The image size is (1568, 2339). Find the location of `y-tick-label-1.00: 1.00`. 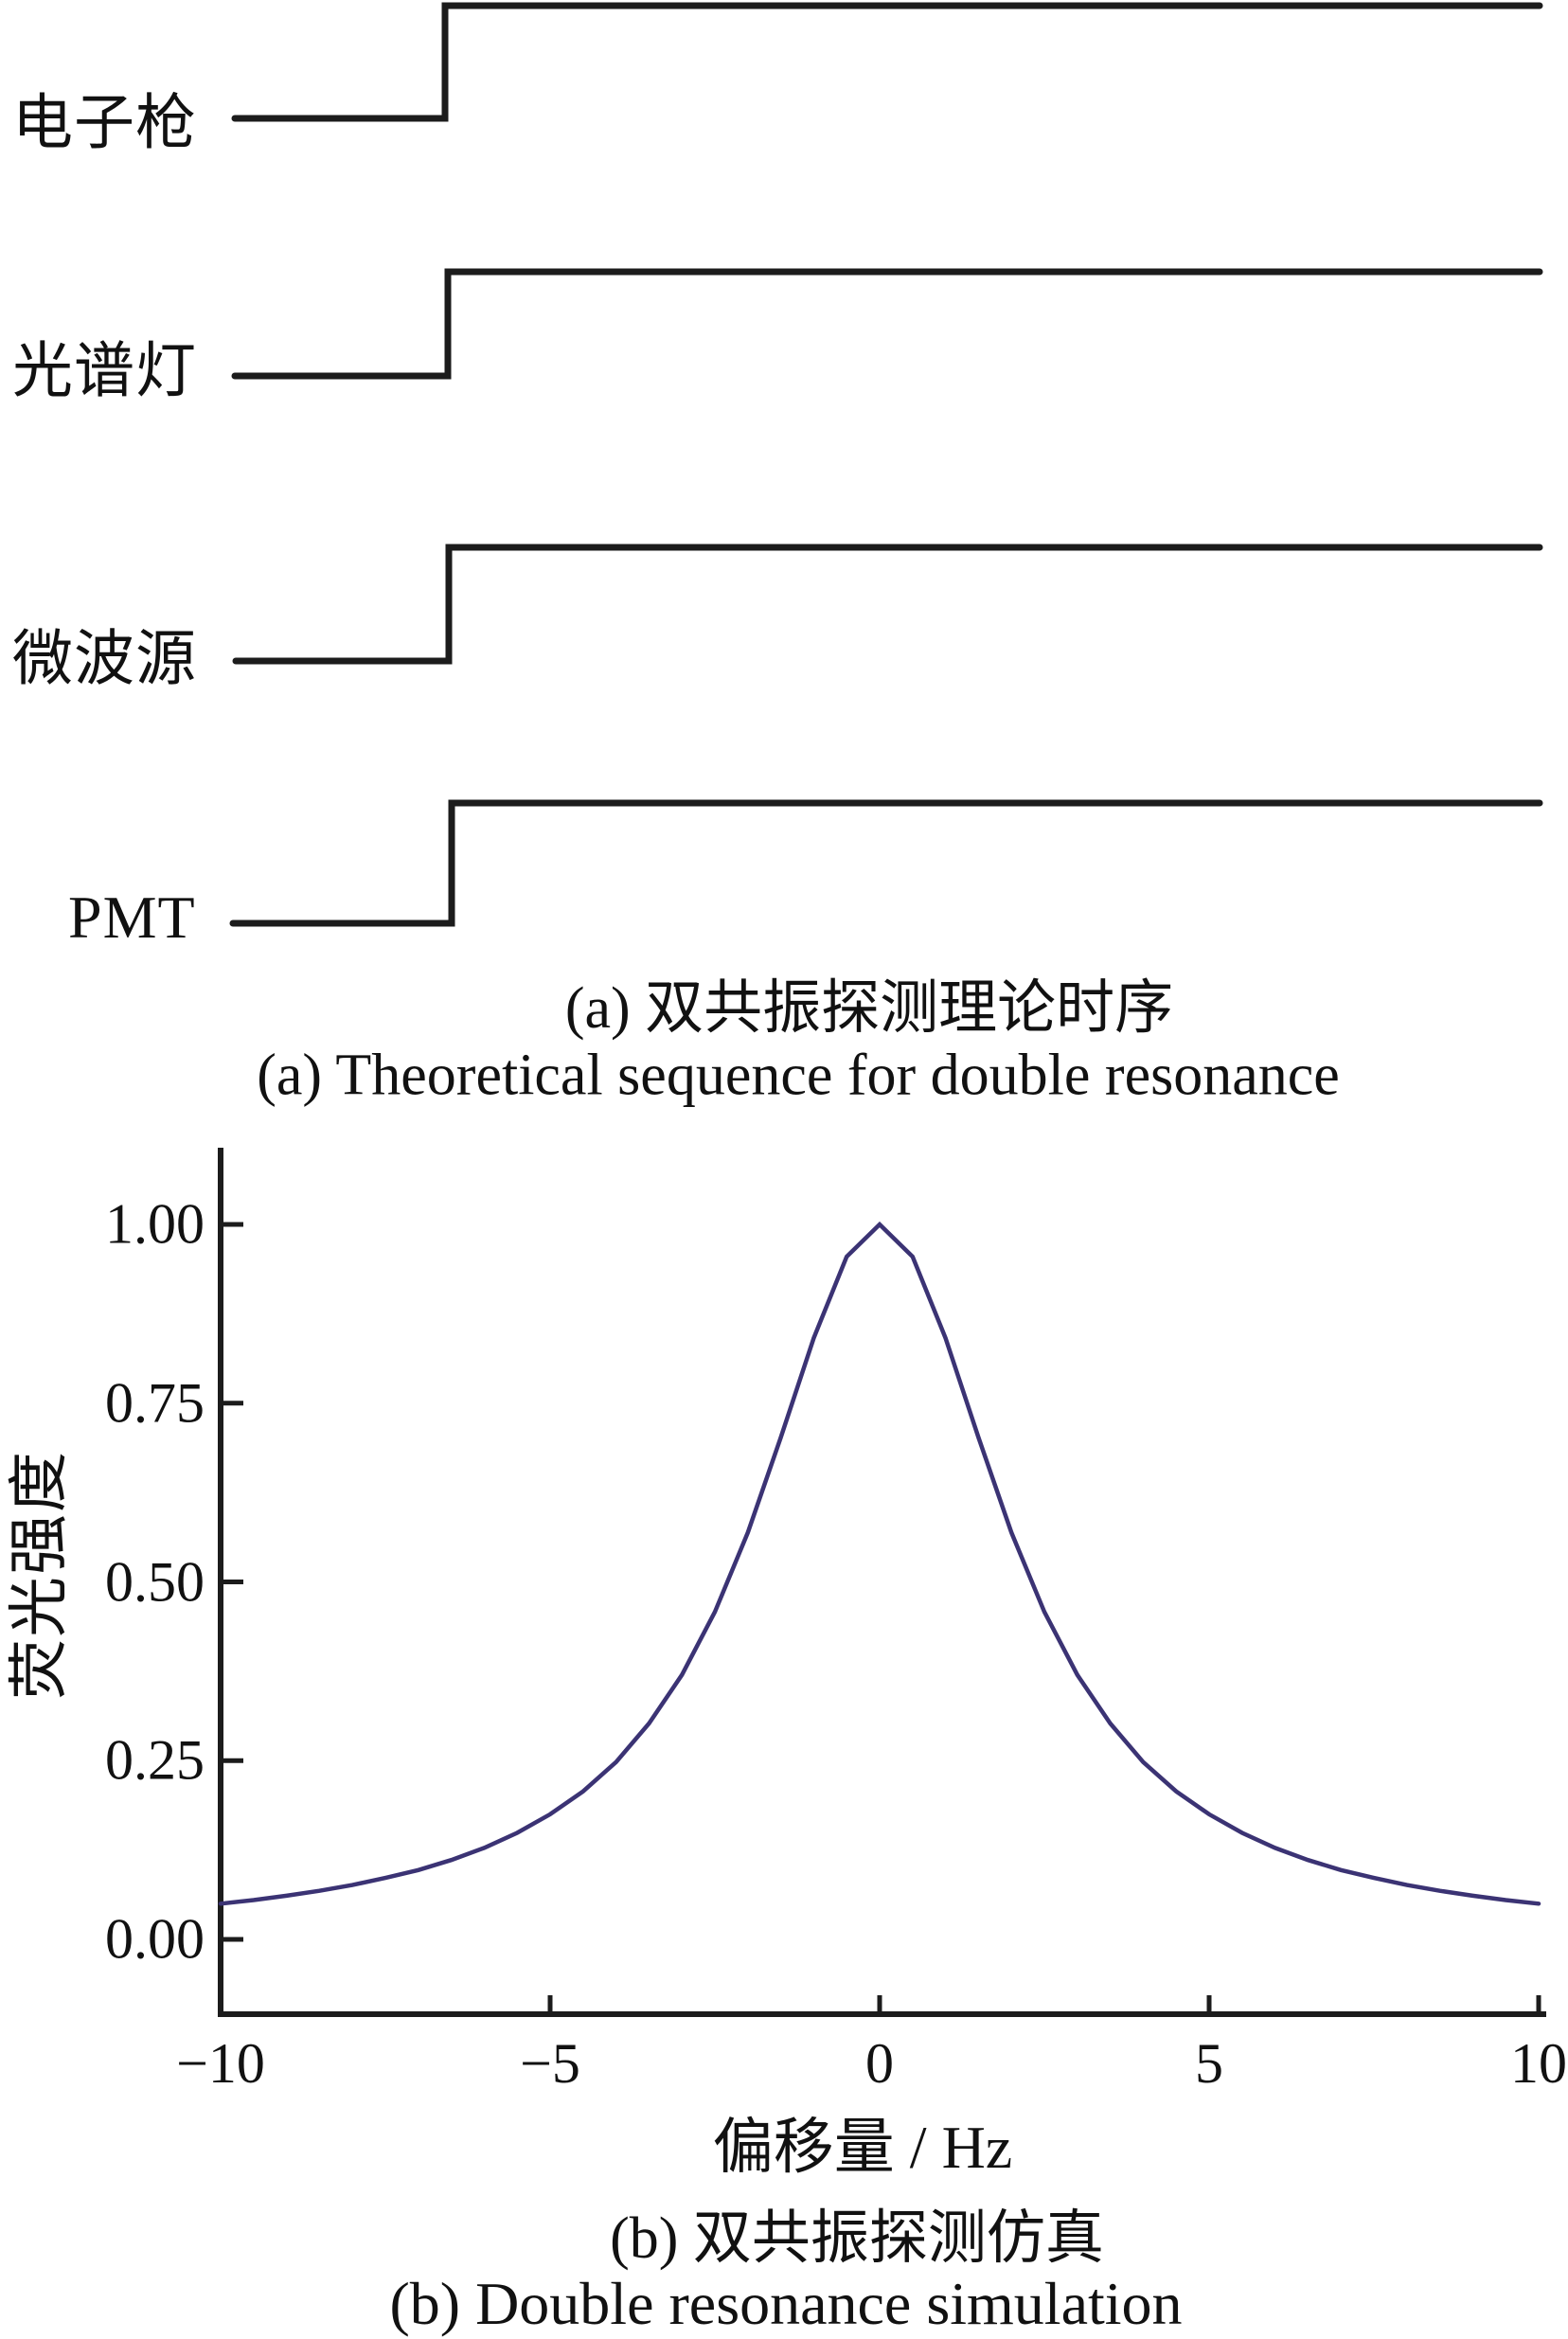

y-tick-label-1.00: 1.00 is located at coordinates (155, 1224).